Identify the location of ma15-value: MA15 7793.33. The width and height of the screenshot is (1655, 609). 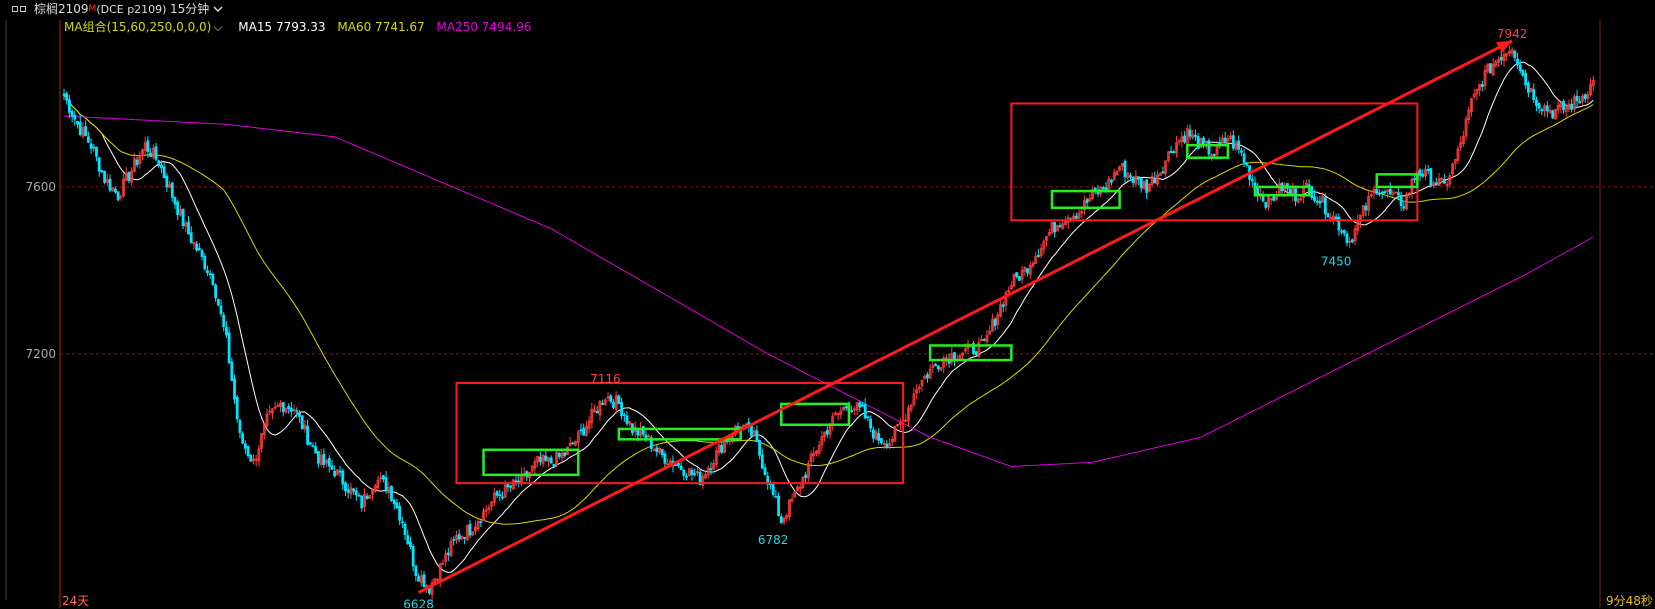
(282, 27).